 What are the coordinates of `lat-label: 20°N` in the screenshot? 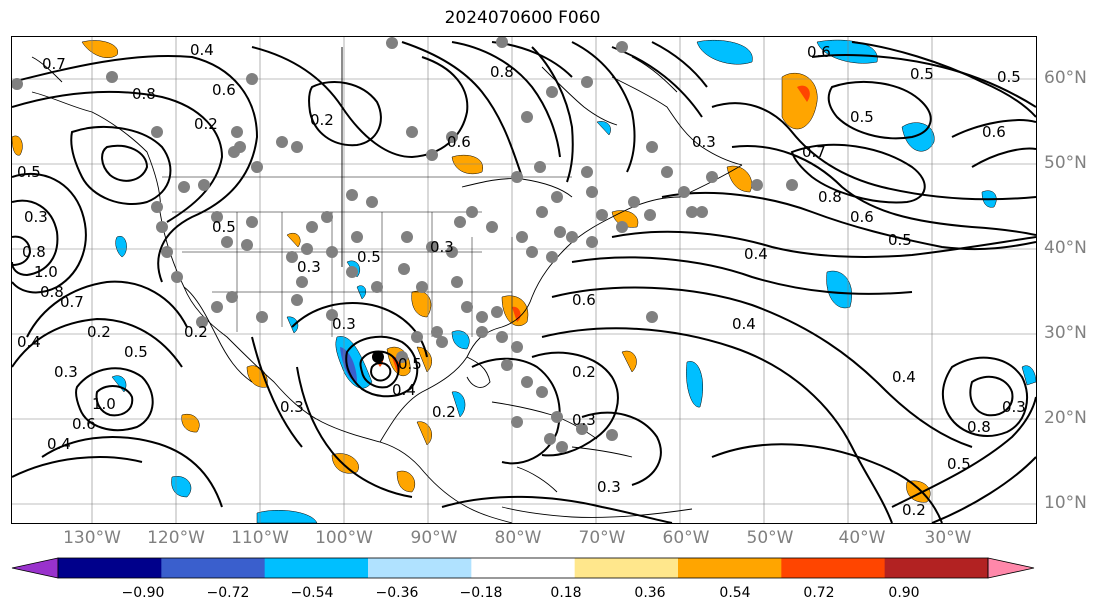 It's located at (1065, 418).